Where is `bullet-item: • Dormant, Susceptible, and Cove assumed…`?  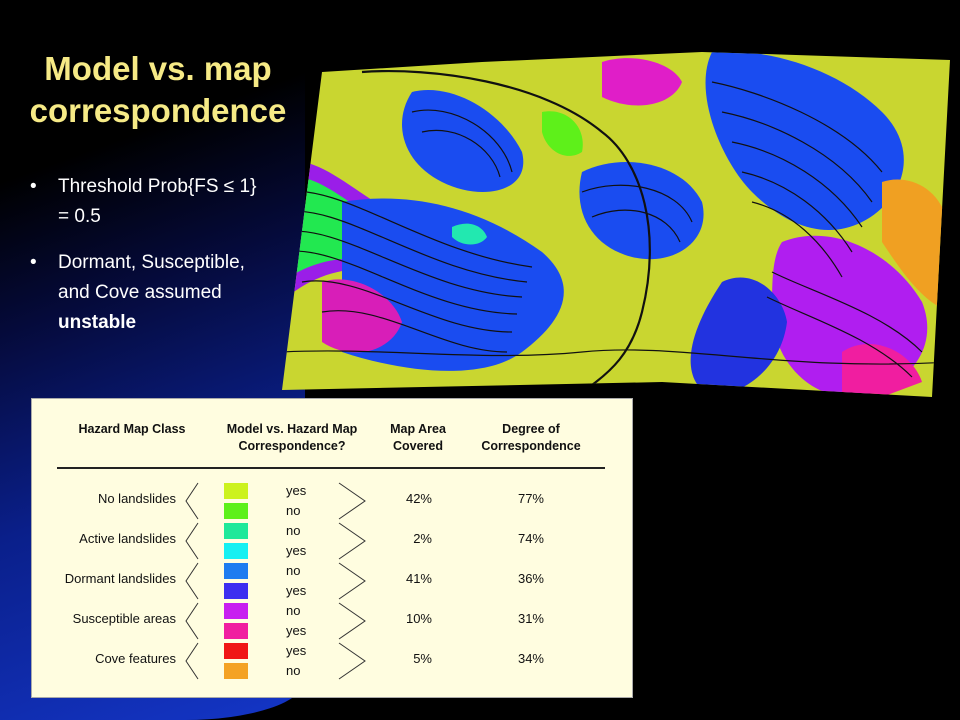 bullet-item: • Dormant, Susceptible, and Cove assumed… is located at coordinates (150, 293).